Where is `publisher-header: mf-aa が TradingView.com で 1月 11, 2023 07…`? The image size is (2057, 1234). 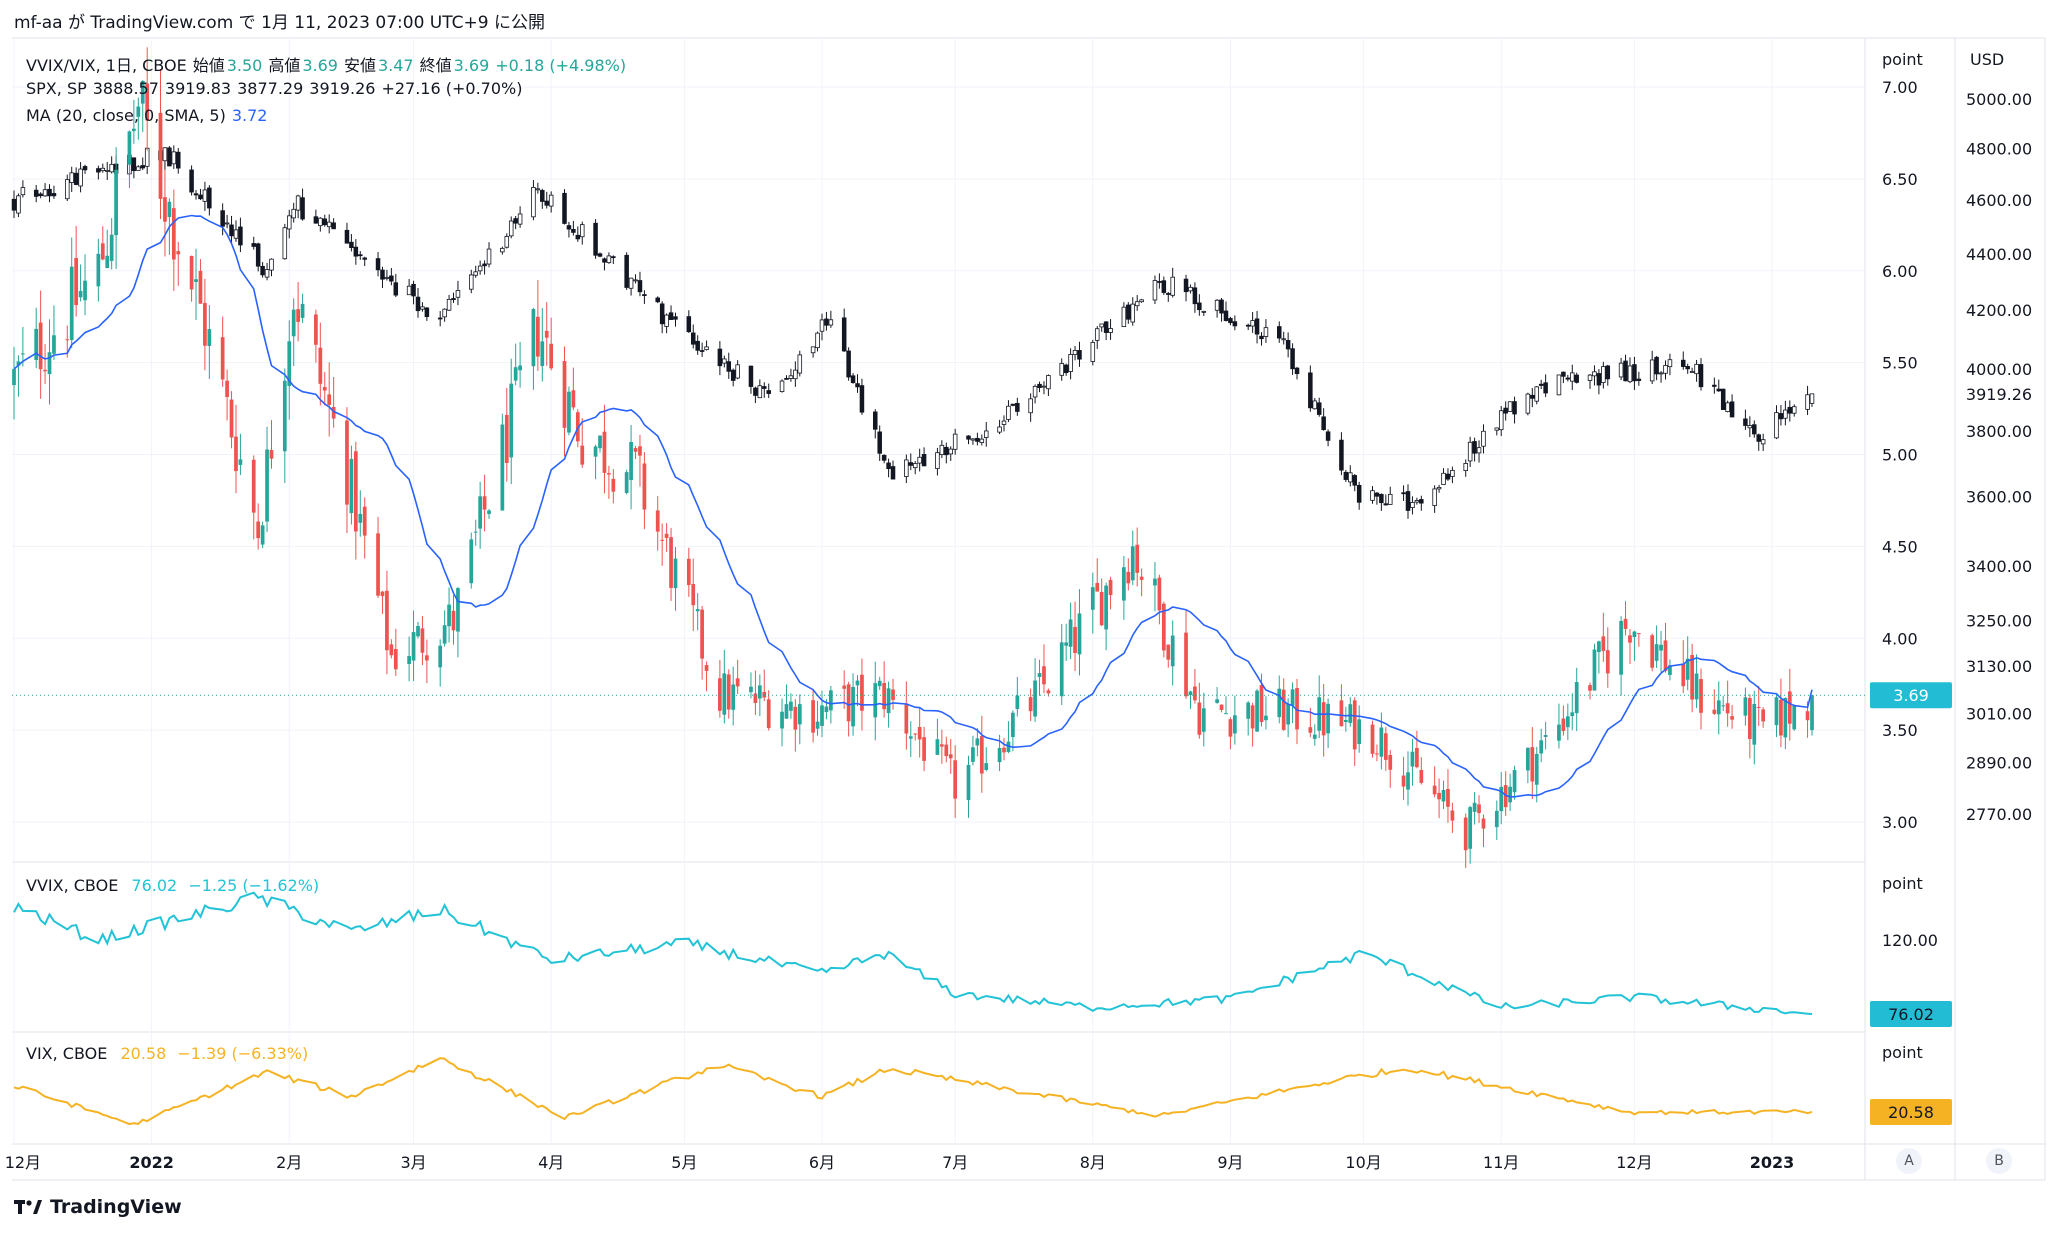 publisher-header: mf-aa が TradingView.com で 1月 11, 2023 07… is located at coordinates (279, 23).